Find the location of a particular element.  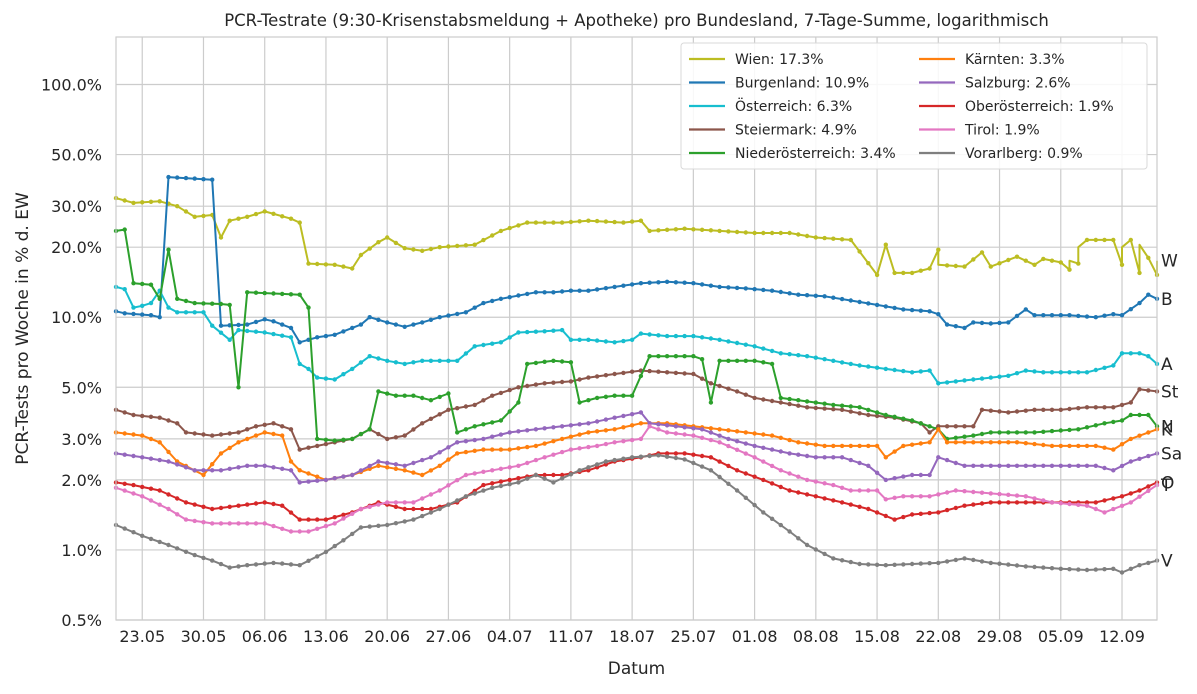

x-tick-label: 12.09 is located at coordinates (1122, 636).